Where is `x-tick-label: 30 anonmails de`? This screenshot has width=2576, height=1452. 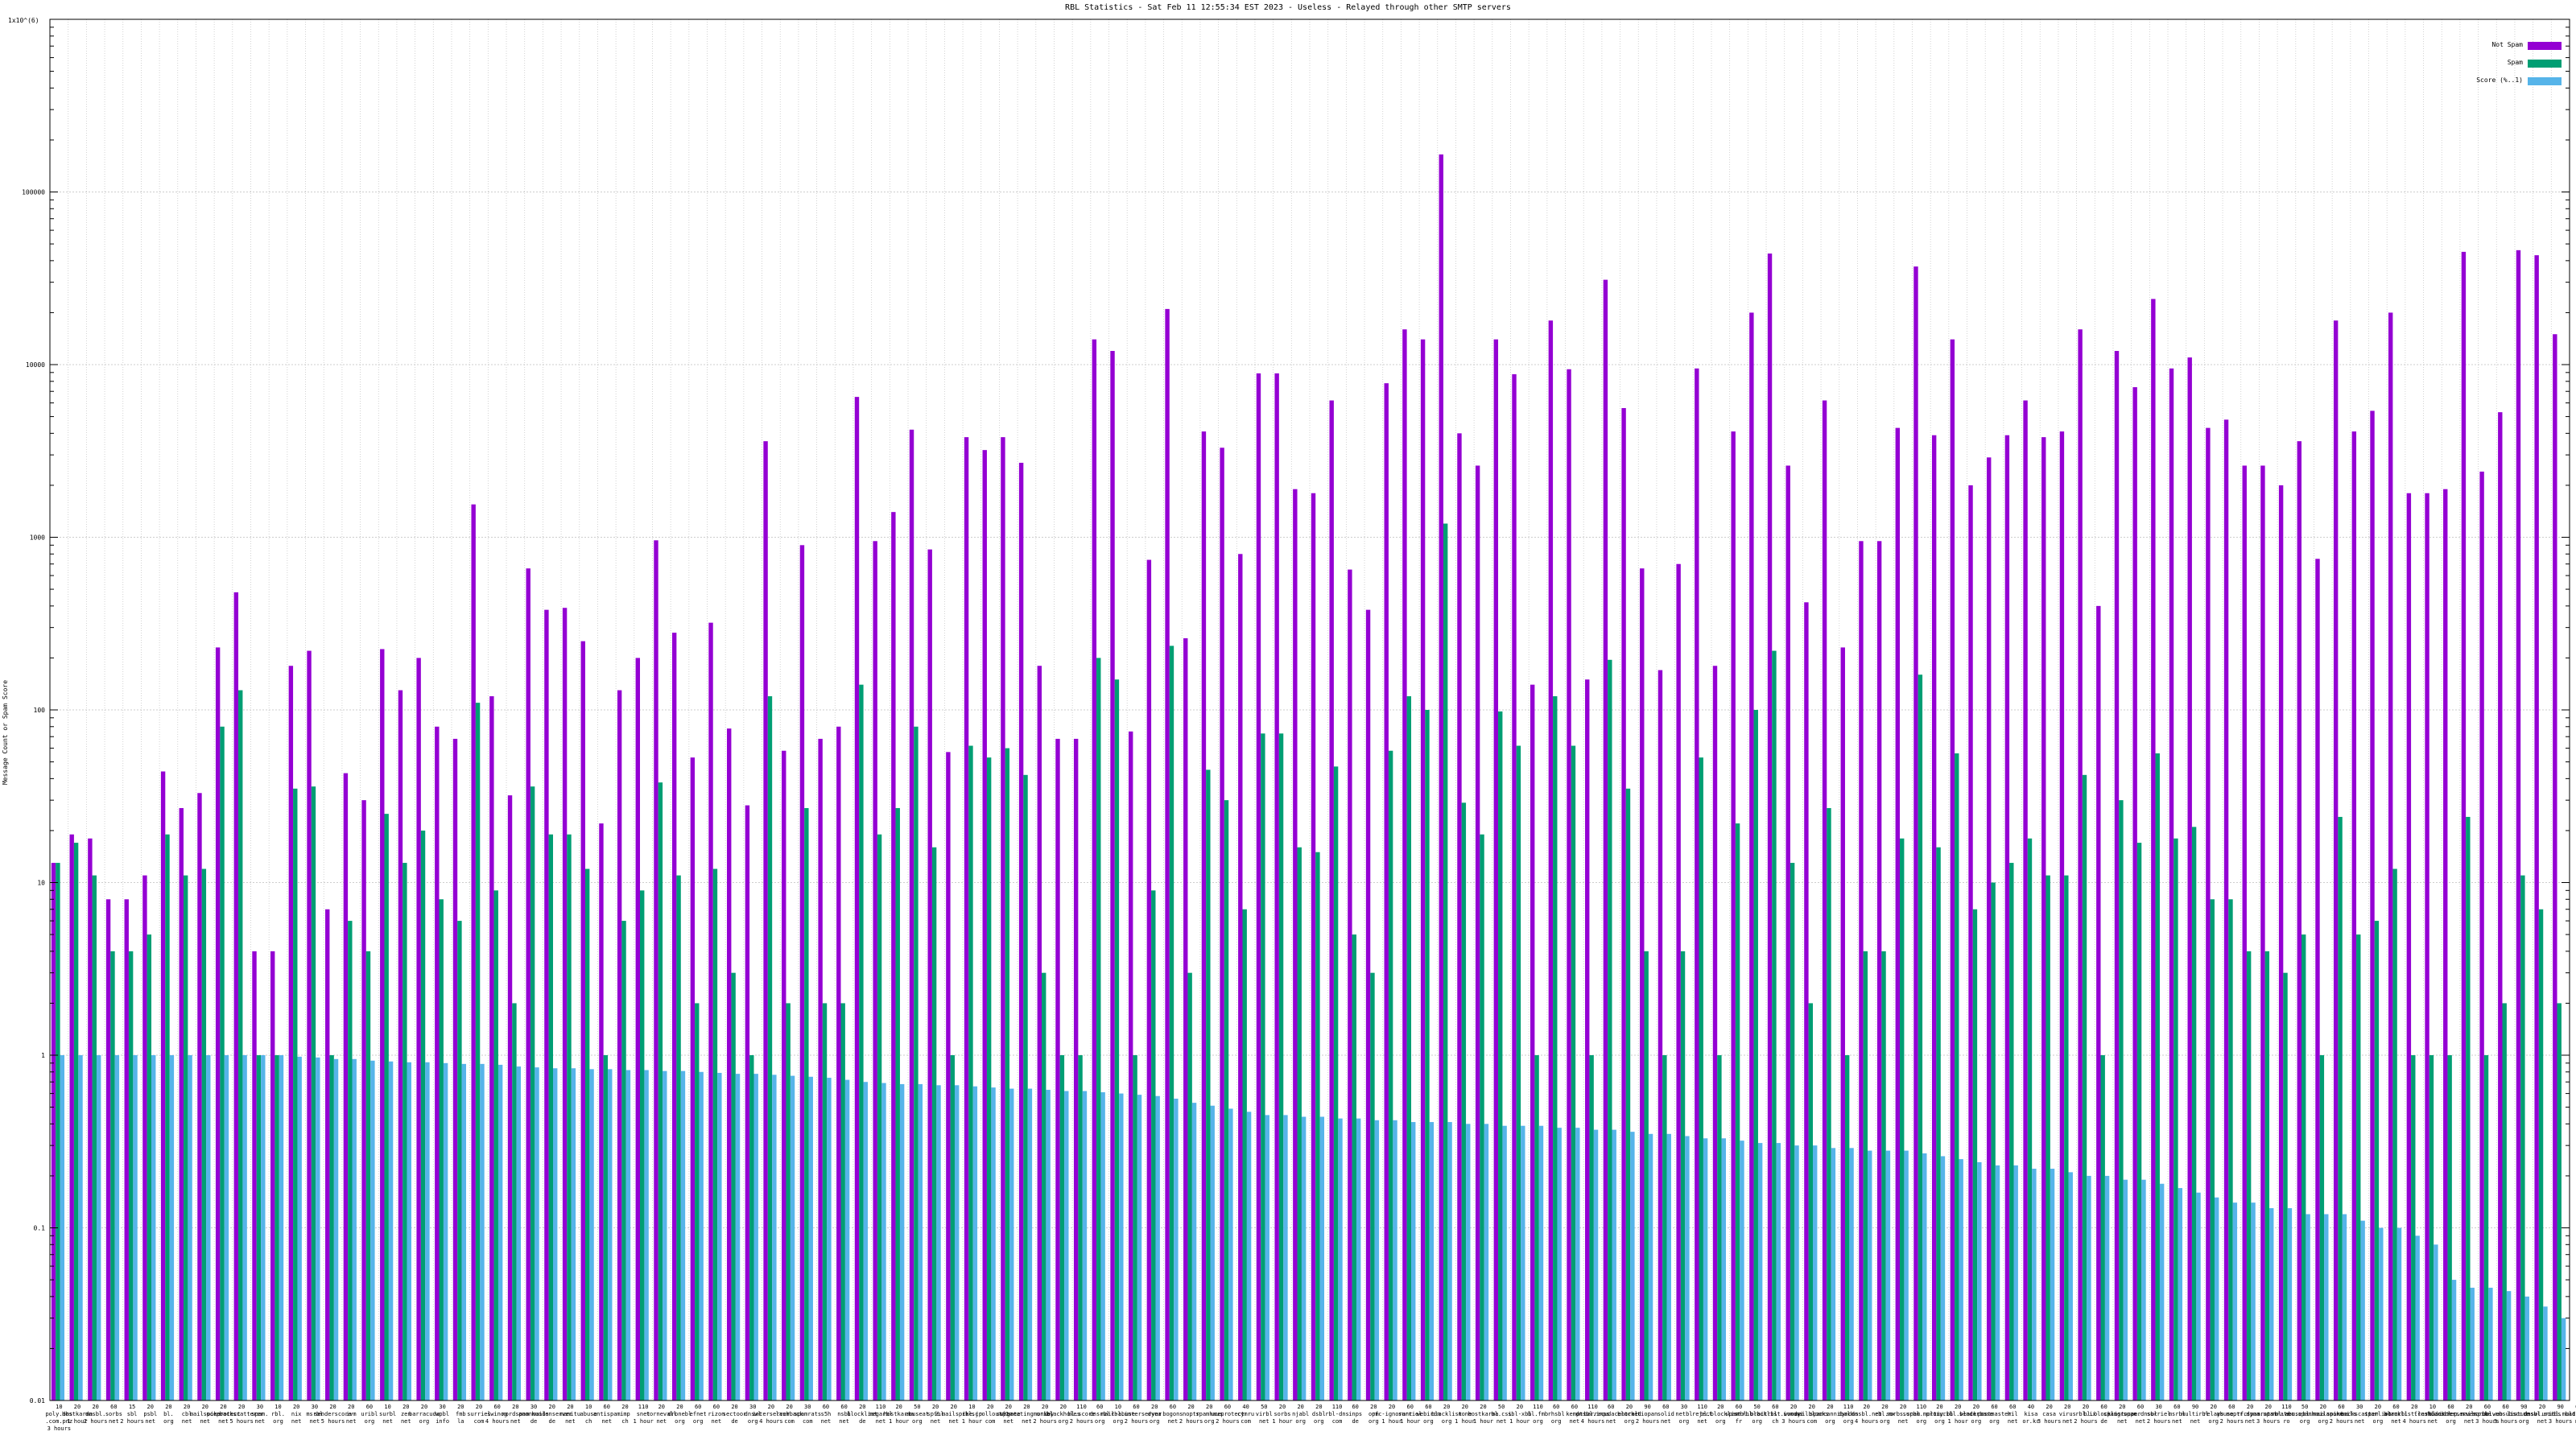
x-tick-label: 30 anonmails de is located at coordinates (533, 1415).